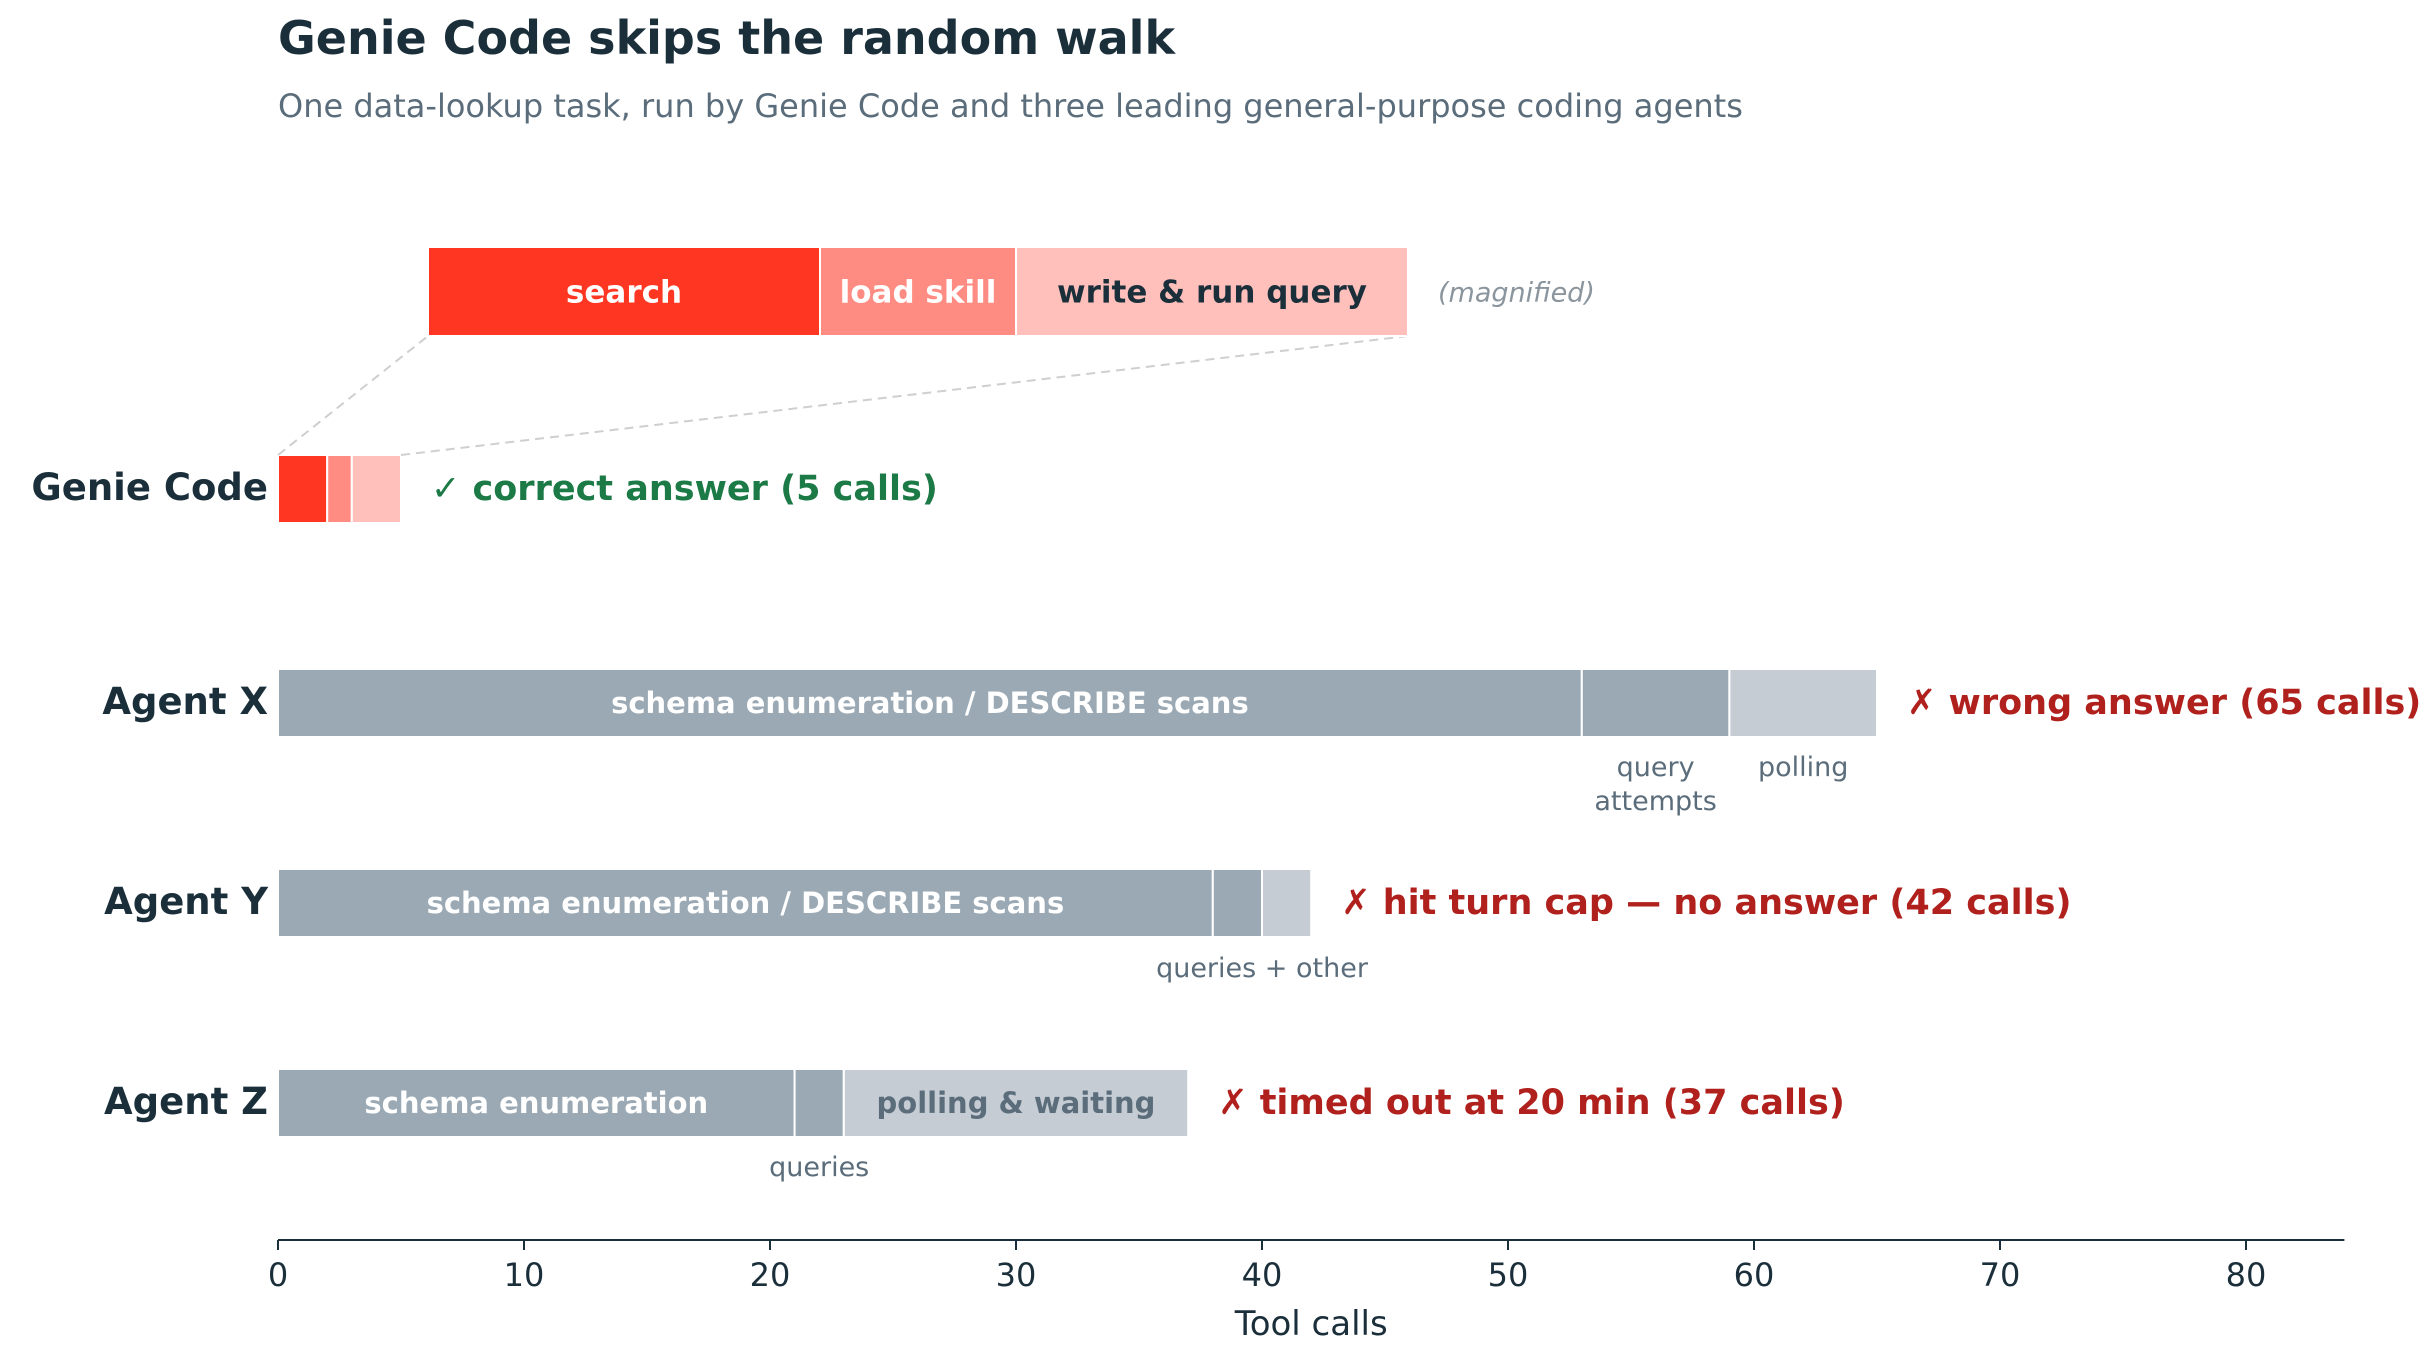 The height and width of the screenshot is (1357, 2433). I want to click on below-label-agent-z-2: queries, so click(819, 1167).